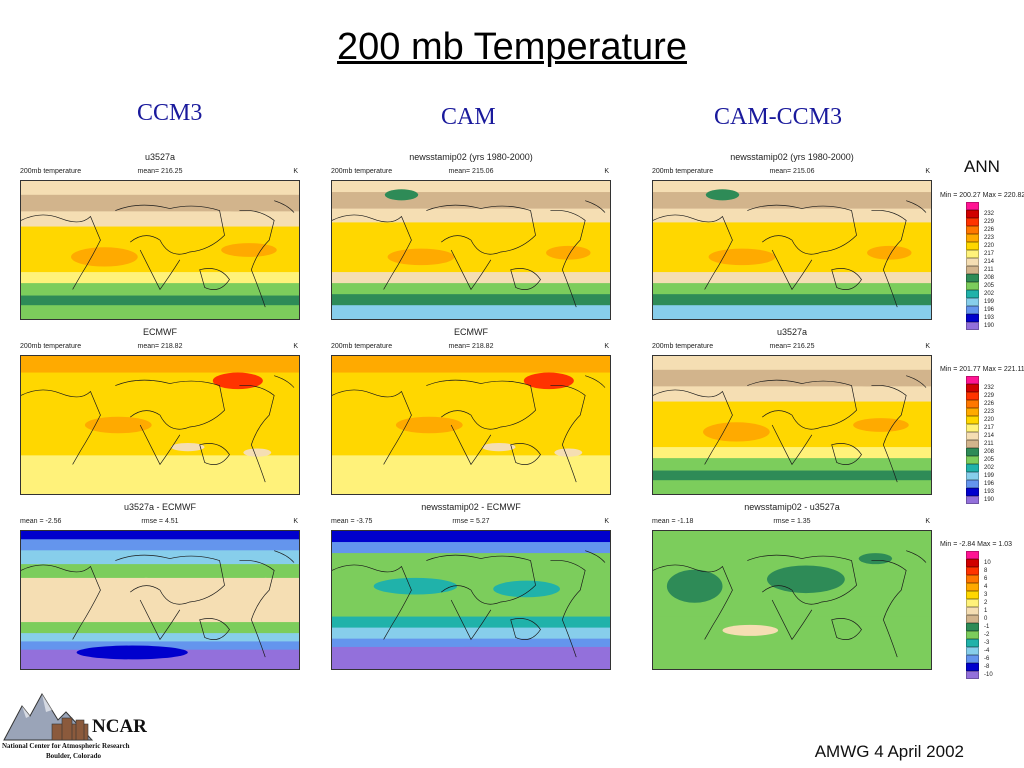 The height and width of the screenshot is (768, 1024). What do you see at coordinates (987, 651) in the screenshot?
I see `colorbar-label: -4` at bounding box center [987, 651].